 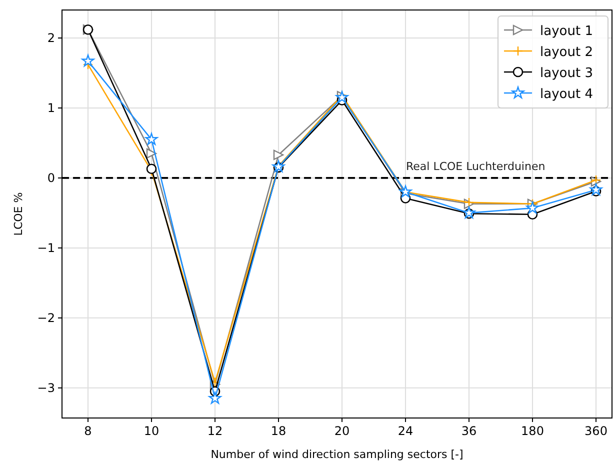 I want to click on y-tick-label: −3, so click(x=46, y=387).